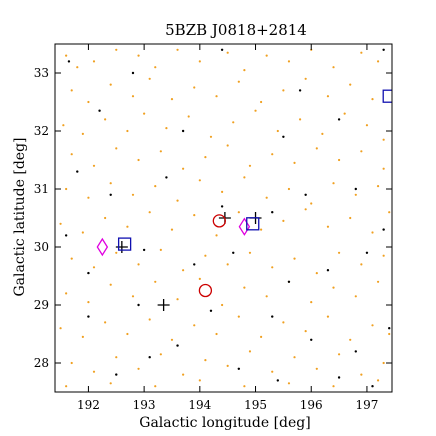  Describe the element at coordinates (20, 217) in the screenshot. I see `y-axis-label: Galactic latitude [deg]` at that location.